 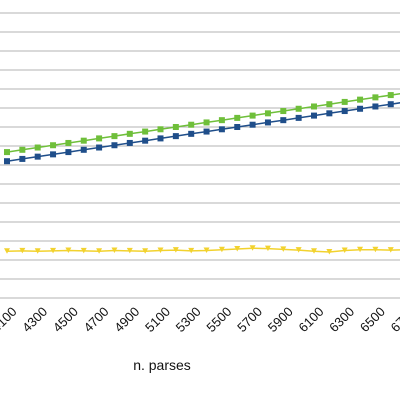 What do you see at coordinates (96, 319) in the screenshot?
I see `x-tick-label: 4700` at bounding box center [96, 319].